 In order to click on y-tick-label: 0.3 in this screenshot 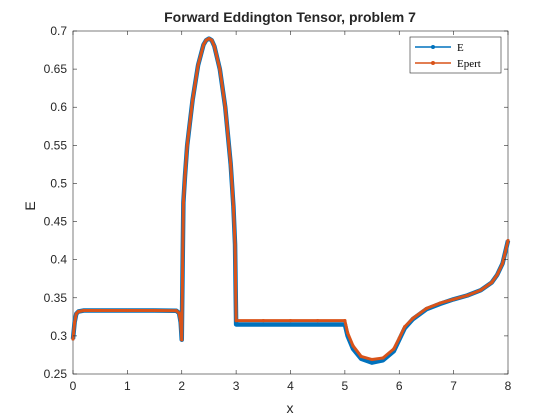, I will do `click(58, 336)`.